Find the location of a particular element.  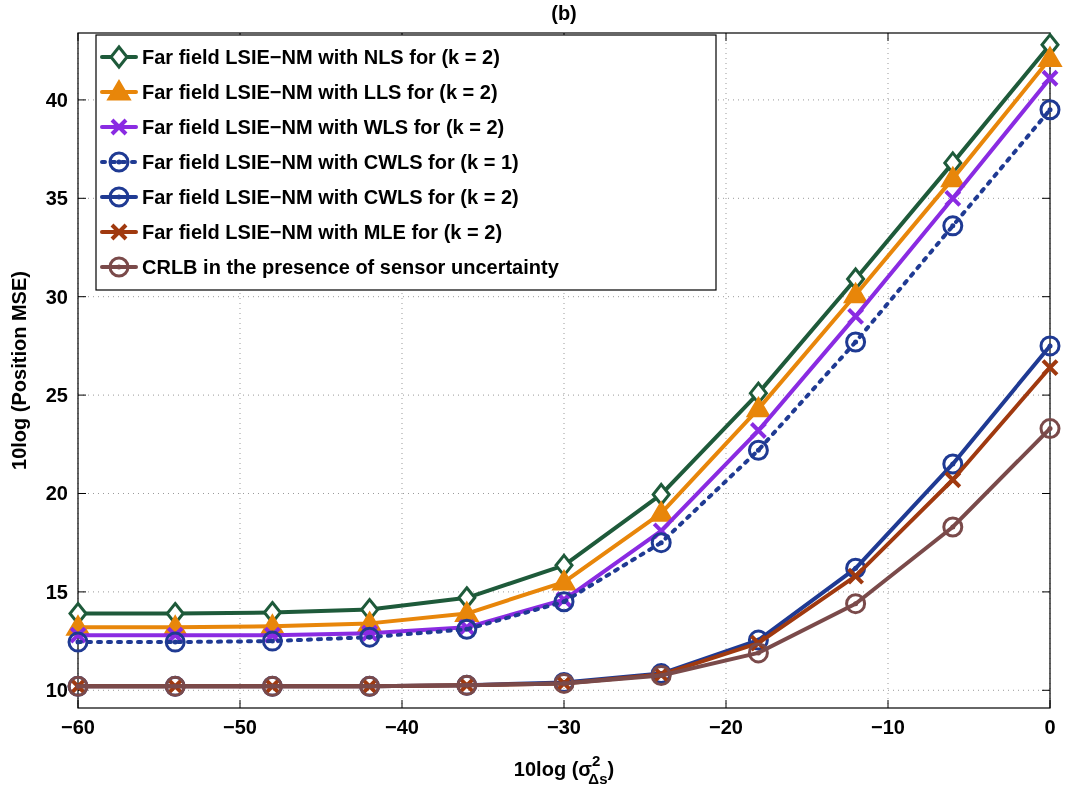

legend-label: Far field LSIE−NM with CWLS for (k = 1) is located at coordinates (330, 162).